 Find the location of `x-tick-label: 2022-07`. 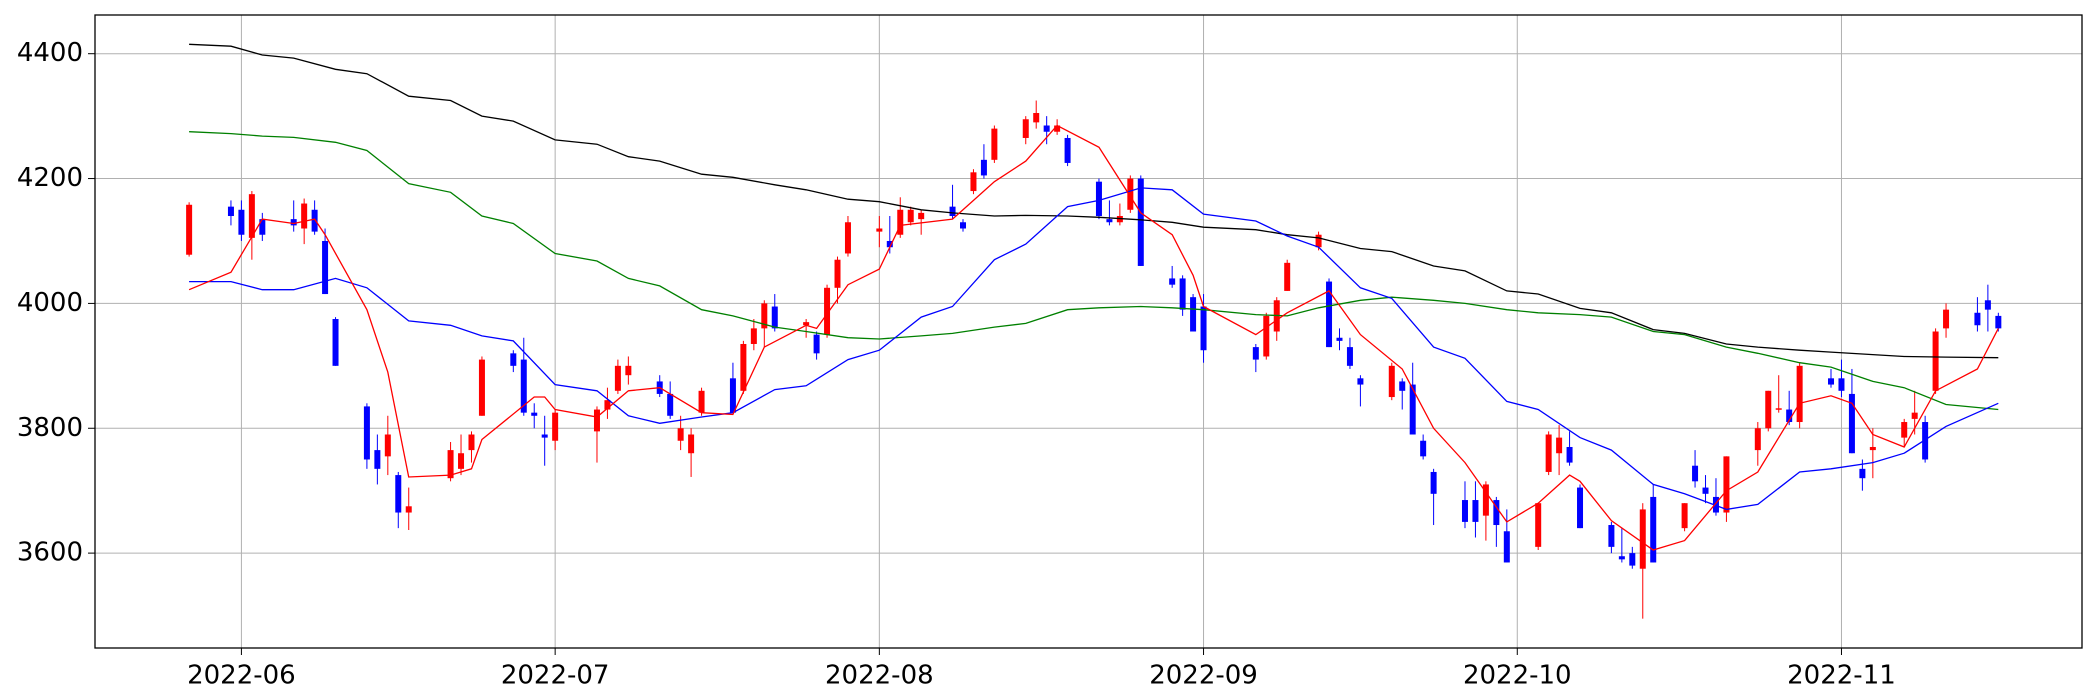

x-tick-label: 2022-07 is located at coordinates (555, 676).